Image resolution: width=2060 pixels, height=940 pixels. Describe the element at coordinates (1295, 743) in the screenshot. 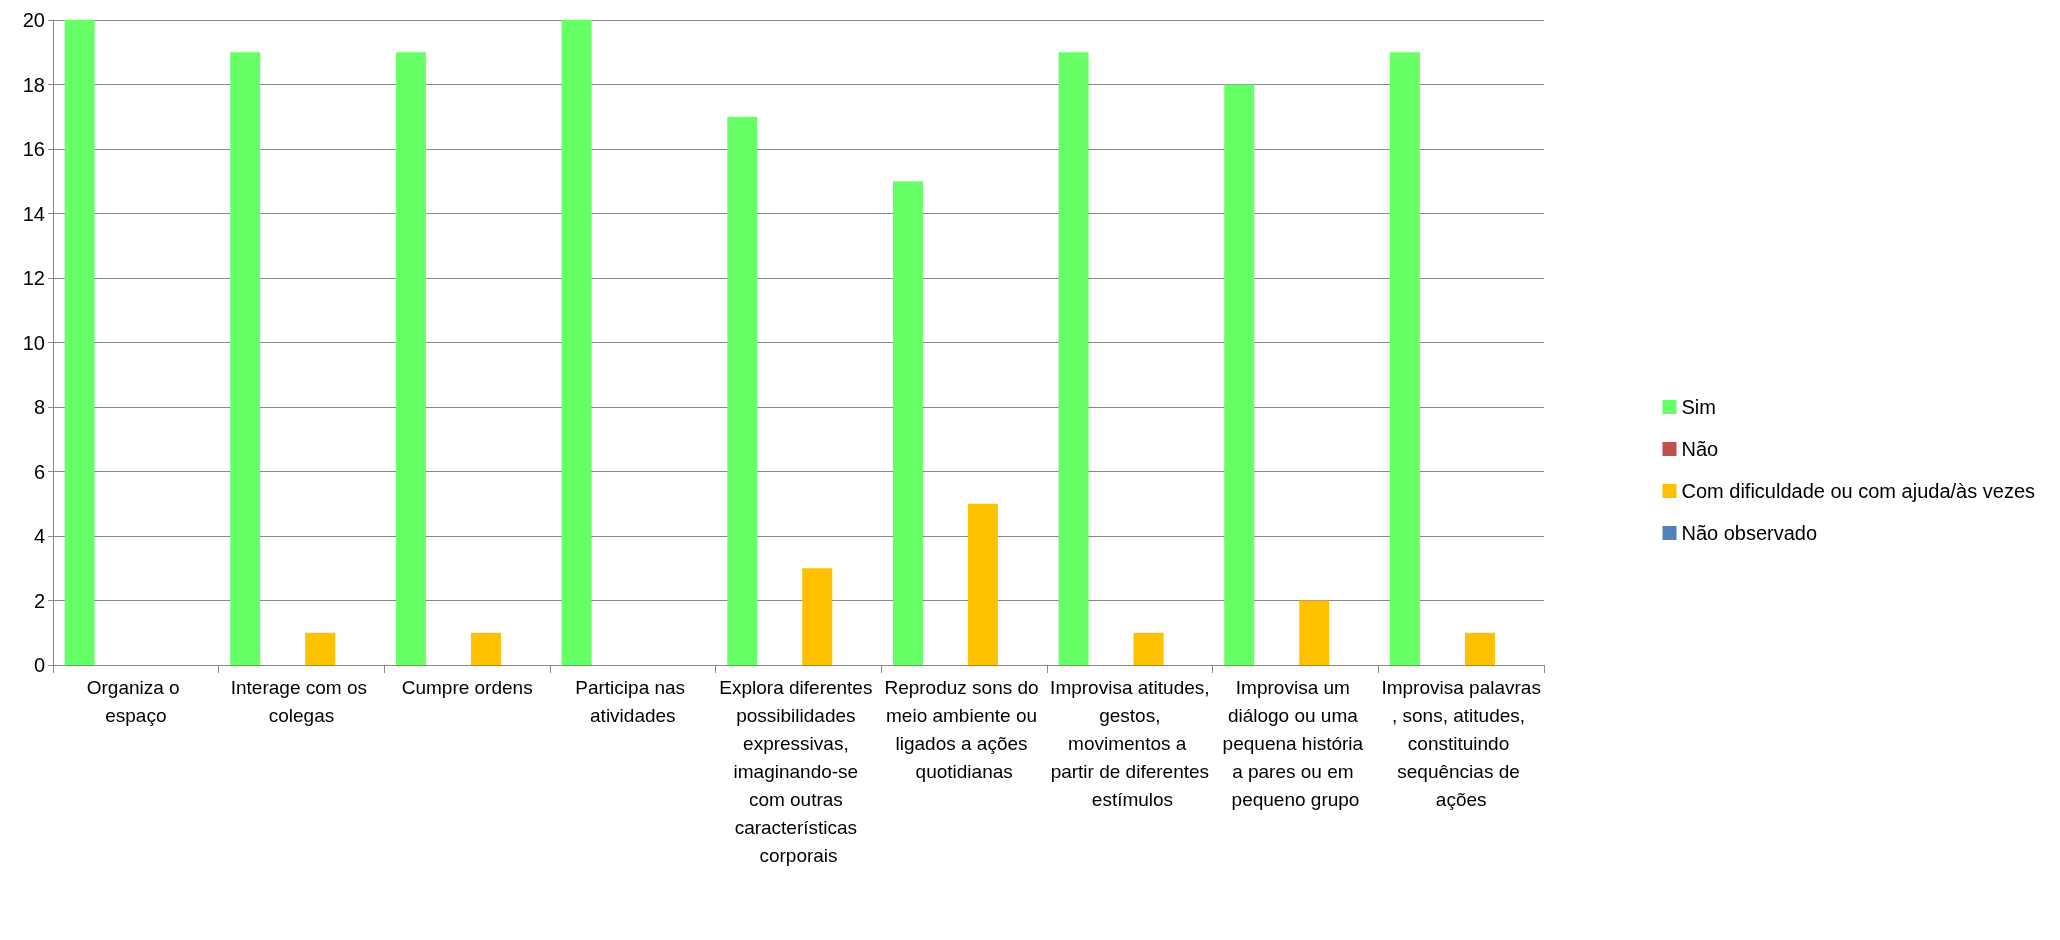

I see `x-tick-label: Improvisa um diálogo ou uma pequena história a pares ou em pequeno grupo` at that location.